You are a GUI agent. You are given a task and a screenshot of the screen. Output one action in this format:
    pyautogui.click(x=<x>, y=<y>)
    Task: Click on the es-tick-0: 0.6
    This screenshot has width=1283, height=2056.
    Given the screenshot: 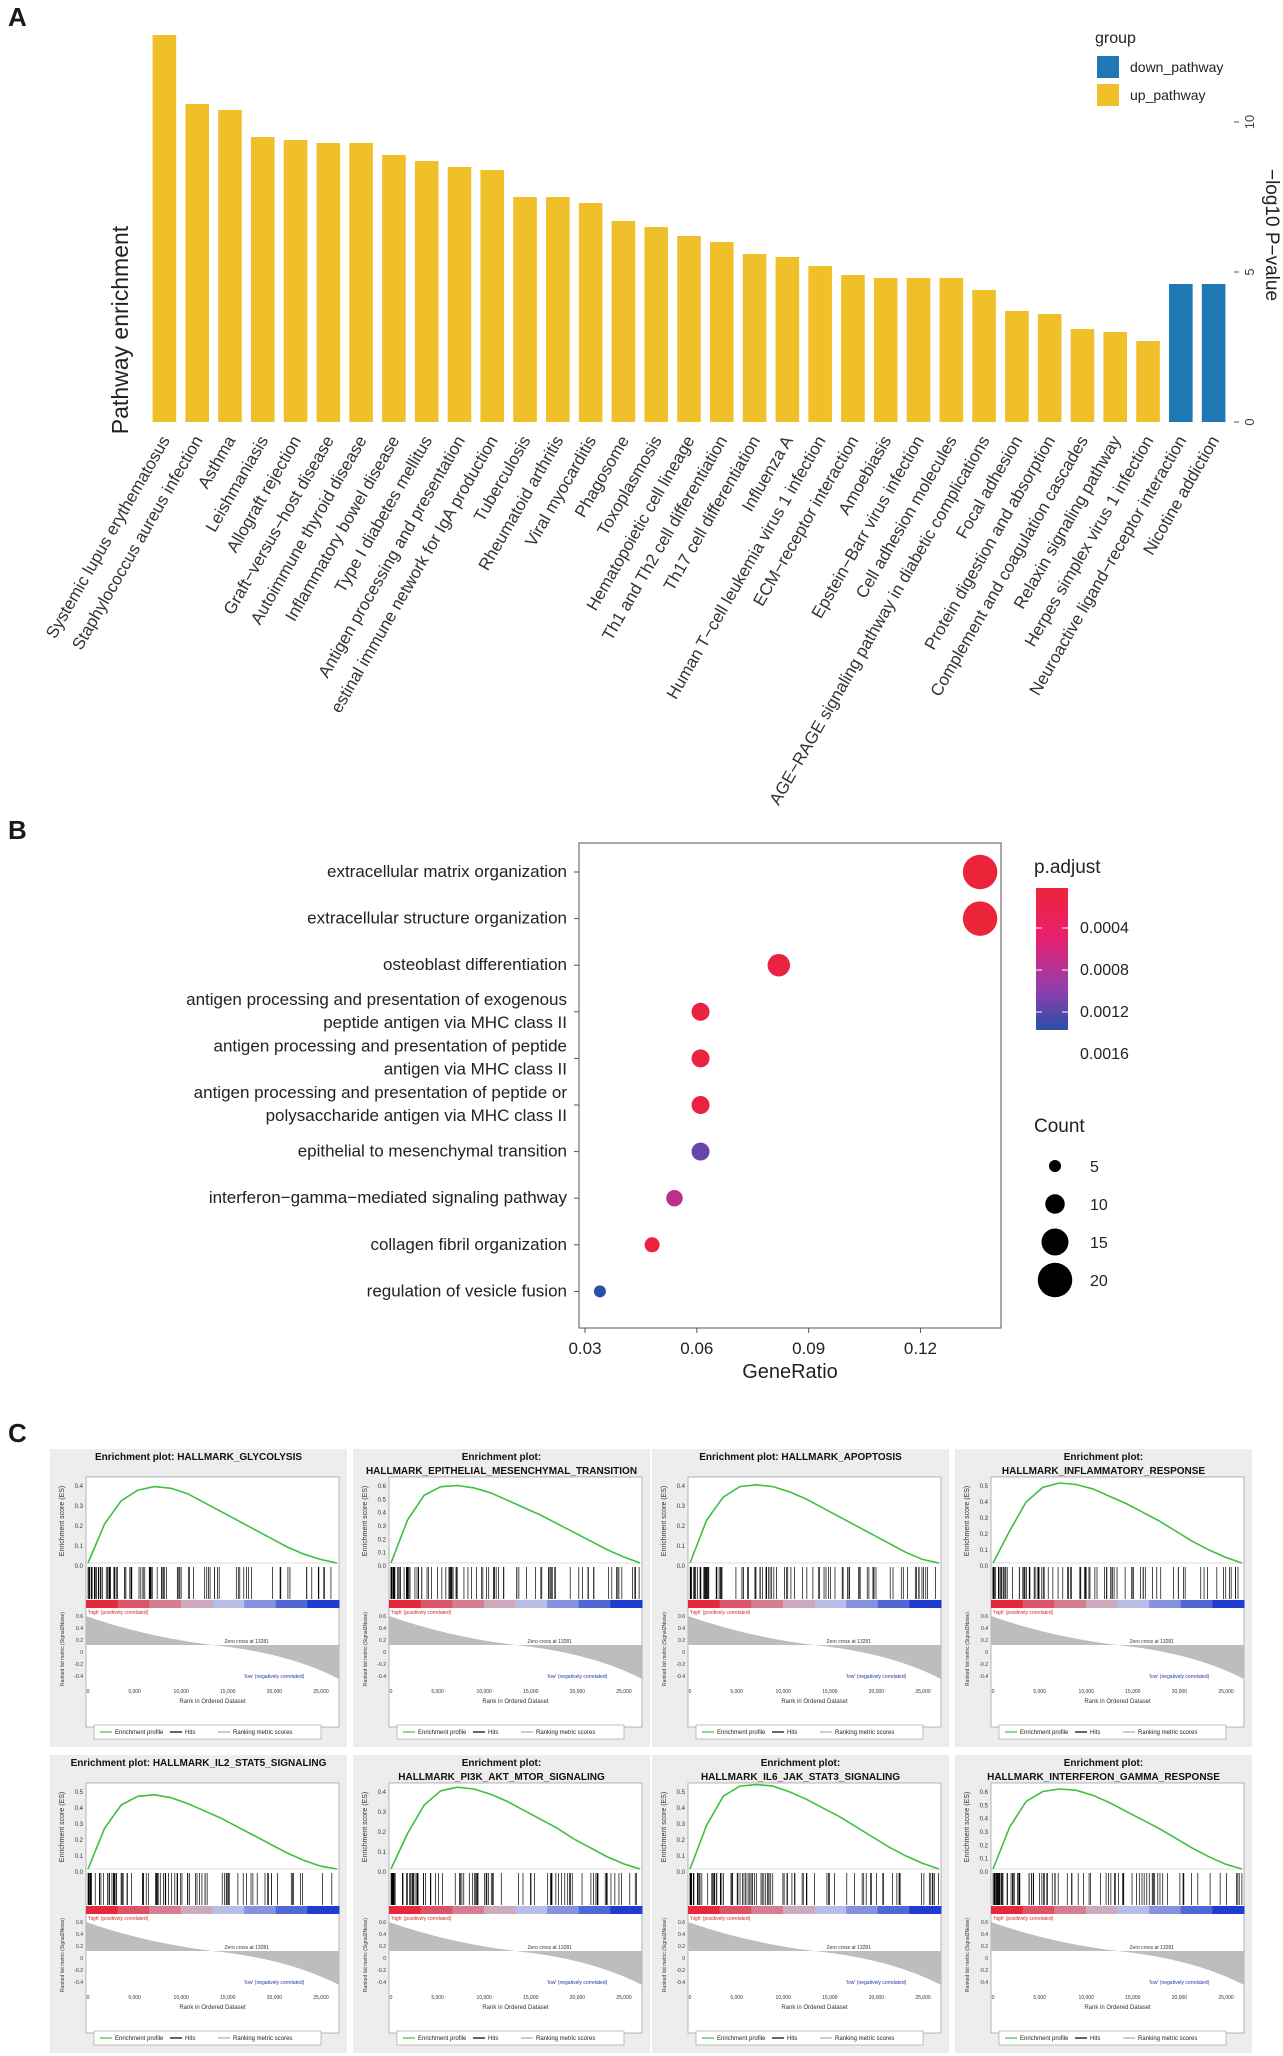 What is the action you would take?
    pyautogui.click(x=382, y=1487)
    